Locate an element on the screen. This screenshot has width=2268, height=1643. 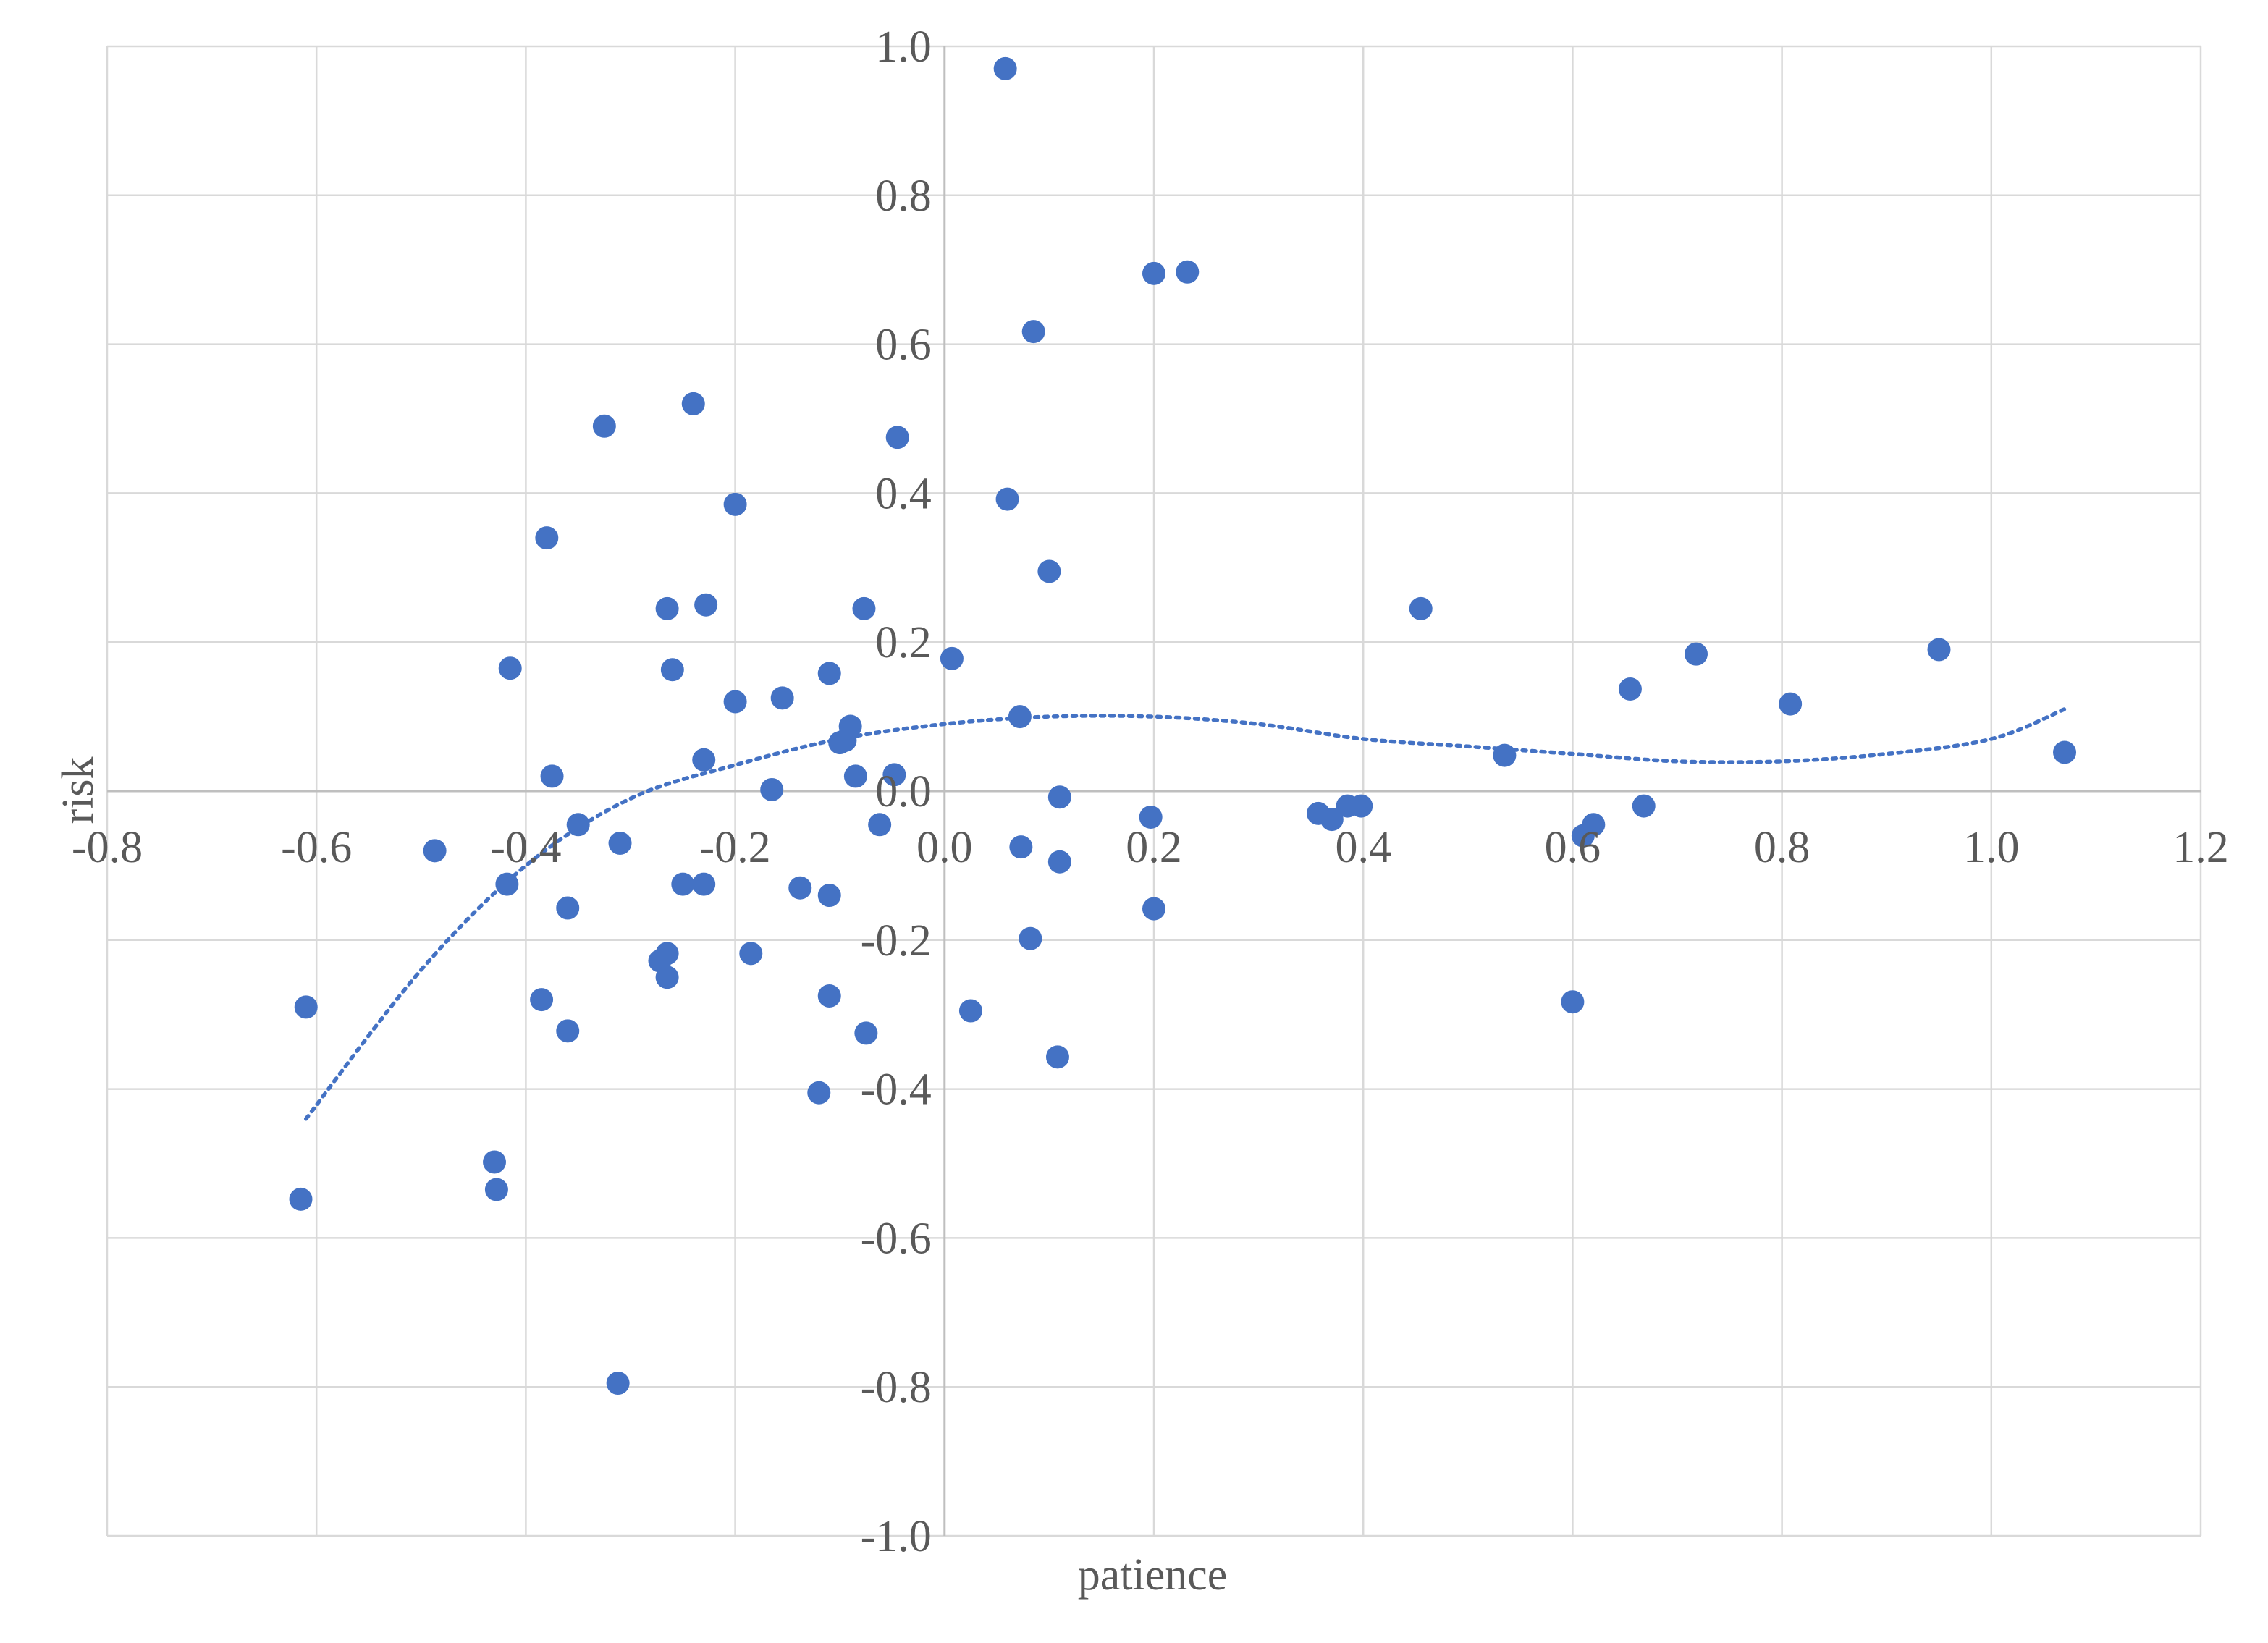
y-tick-label: 0.8 is located at coordinates (903, 196).